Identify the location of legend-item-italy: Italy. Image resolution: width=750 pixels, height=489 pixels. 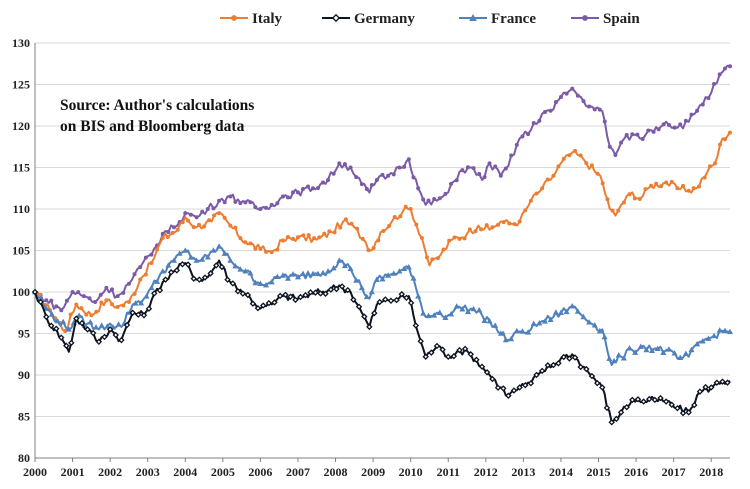
(251, 19).